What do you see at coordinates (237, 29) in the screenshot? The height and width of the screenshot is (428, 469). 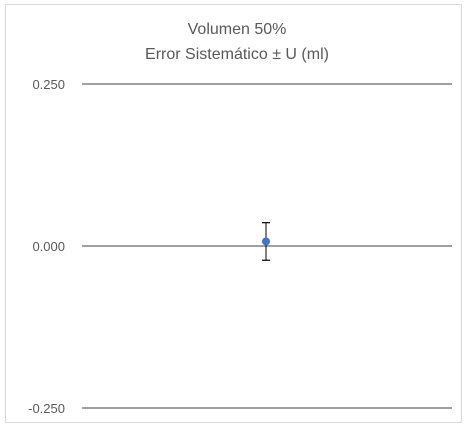 I see `chart-title: Volumen 50%` at bounding box center [237, 29].